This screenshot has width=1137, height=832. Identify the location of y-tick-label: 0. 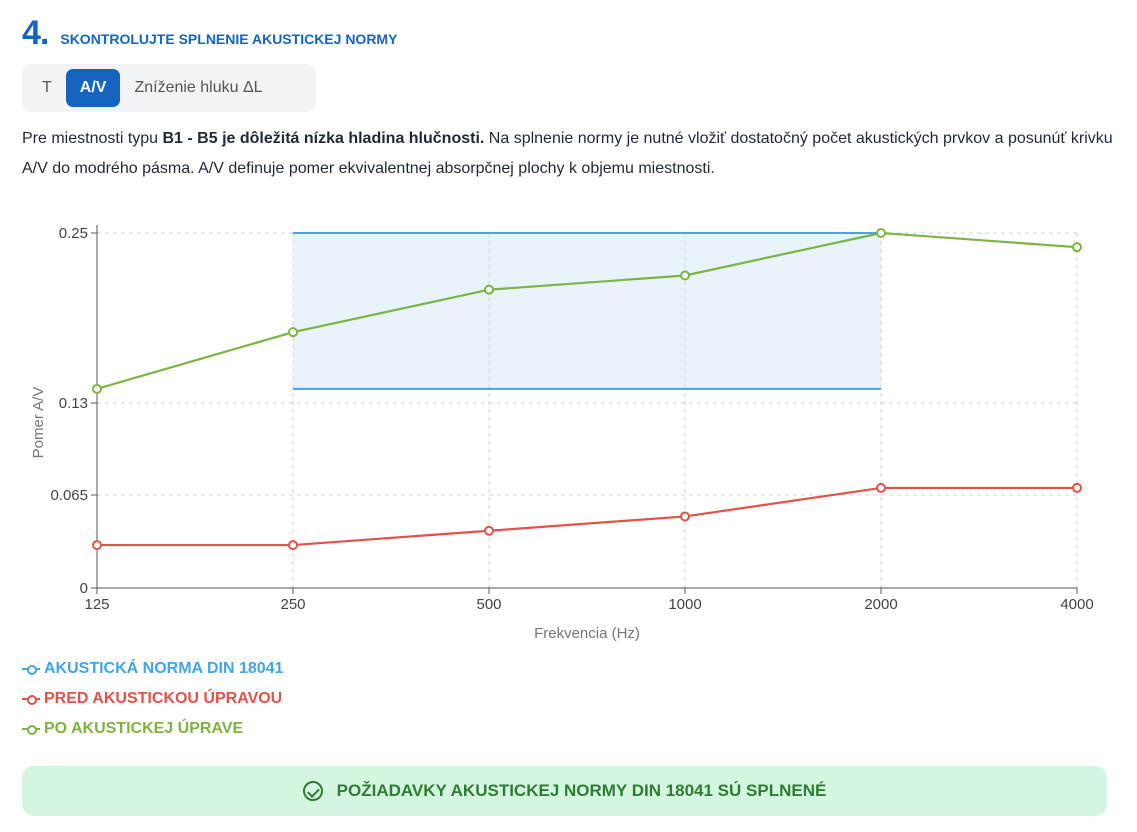
(84, 588).